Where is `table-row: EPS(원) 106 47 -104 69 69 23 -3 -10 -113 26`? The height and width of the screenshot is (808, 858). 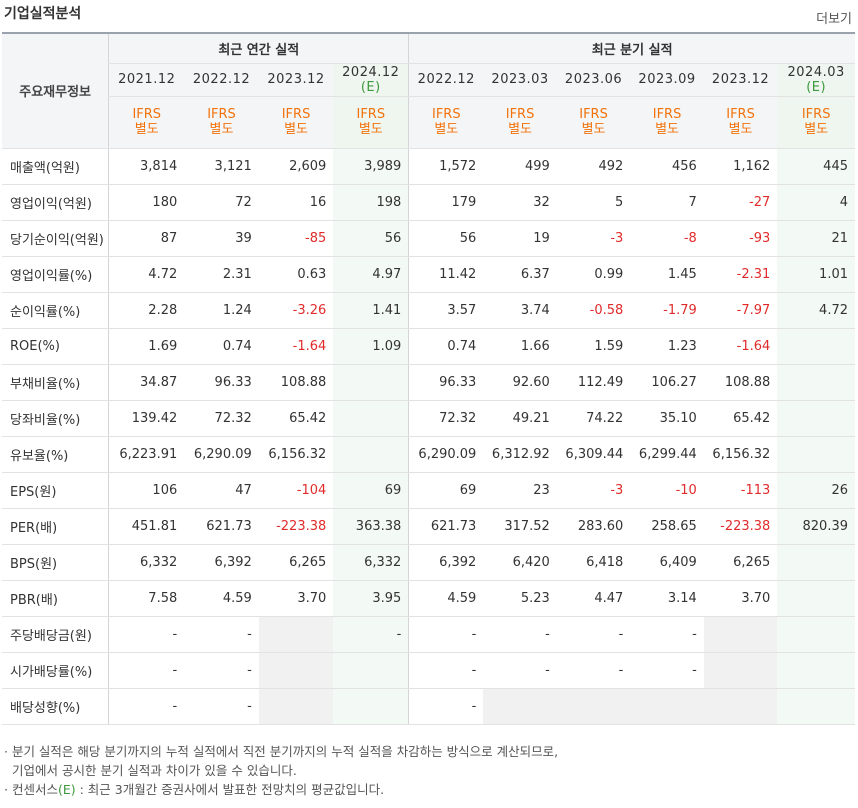 table-row: EPS(원) 106 47 -104 69 69 23 -3 -10 -113 26 is located at coordinates (428, 490).